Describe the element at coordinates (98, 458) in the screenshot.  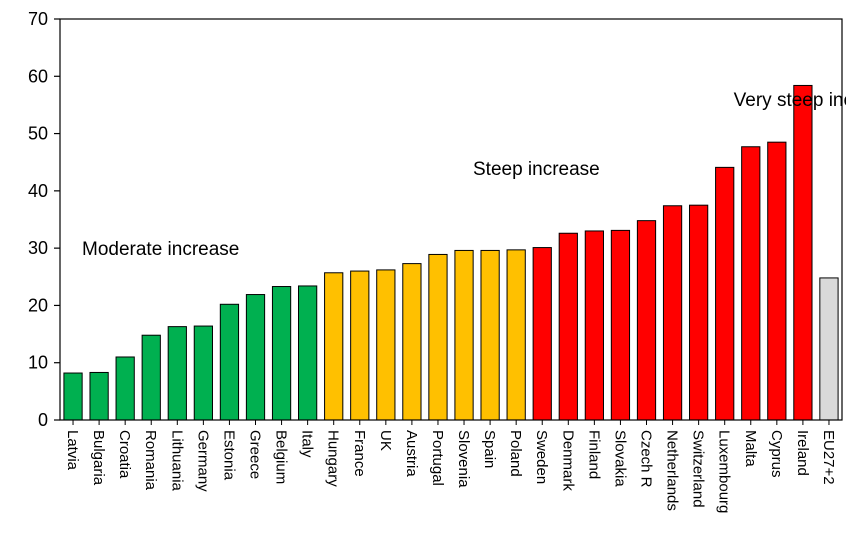
I see `x-tick-label: Bulgaria` at that location.